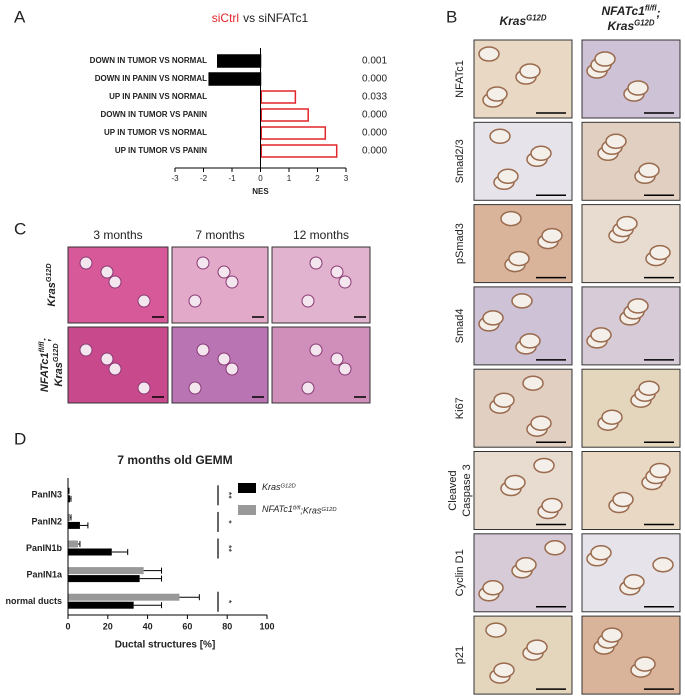 This screenshot has width=685, height=700. What do you see at coordinates (20, 228) in the screenshot?
I see `panel-letter: C` at bounding box center [20, 228].